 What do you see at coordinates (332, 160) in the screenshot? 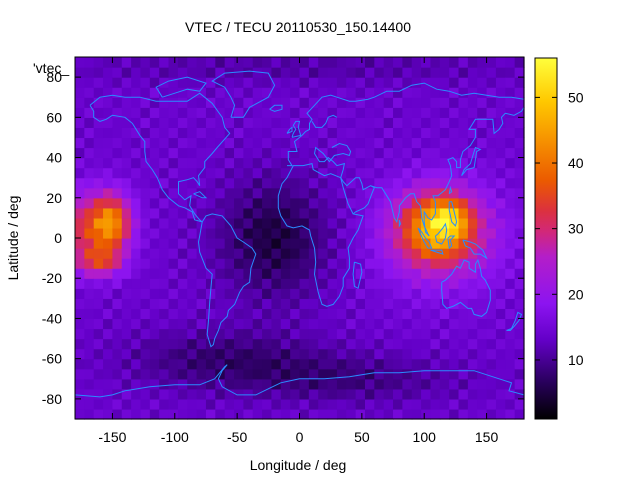
I see `coastline` at bounding box center [332, 160].